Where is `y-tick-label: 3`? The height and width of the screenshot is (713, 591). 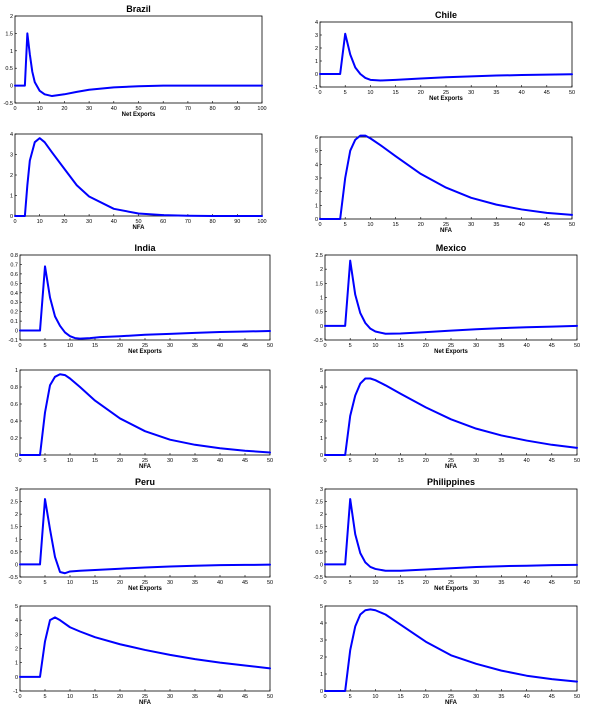 y-tick-label: 3 is located at coordinates (16, 490).